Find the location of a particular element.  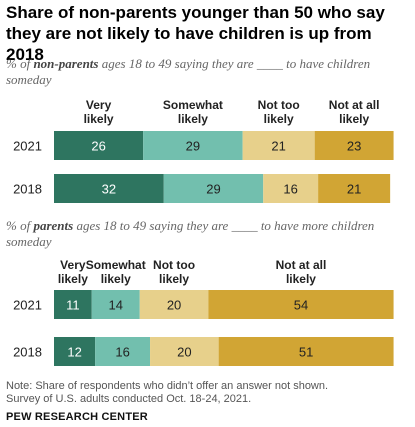

data-label-2-2021-not-too-likely: 20 is located at coordinates (174, 305).